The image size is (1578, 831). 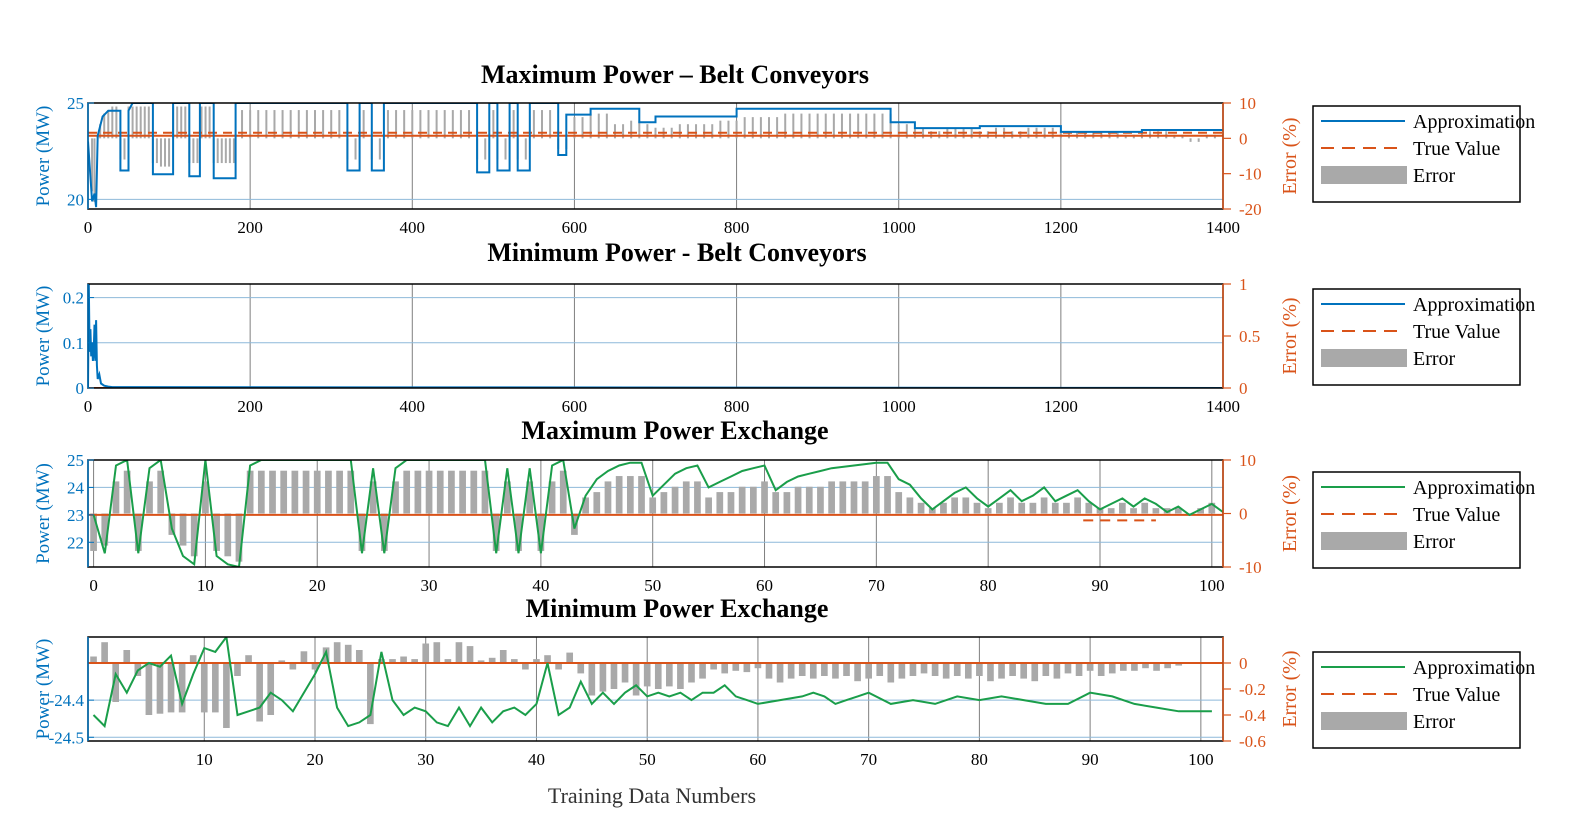 I want to click on y-tick-label: 0.2, so click(x=73, y=298).